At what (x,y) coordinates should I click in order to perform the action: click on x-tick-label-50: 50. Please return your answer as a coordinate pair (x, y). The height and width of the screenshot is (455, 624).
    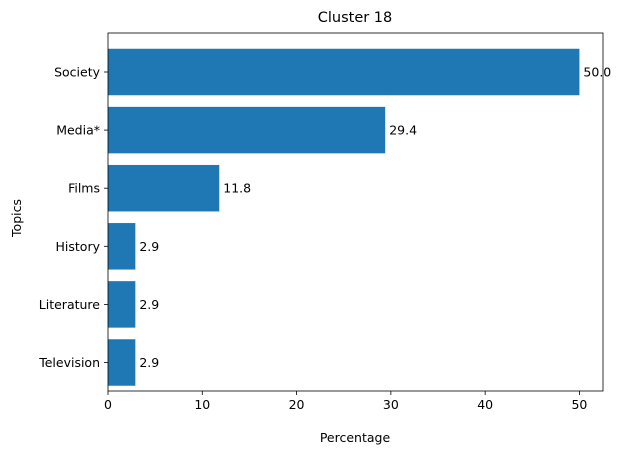
    Looking at the image, I should click on (579, 404).